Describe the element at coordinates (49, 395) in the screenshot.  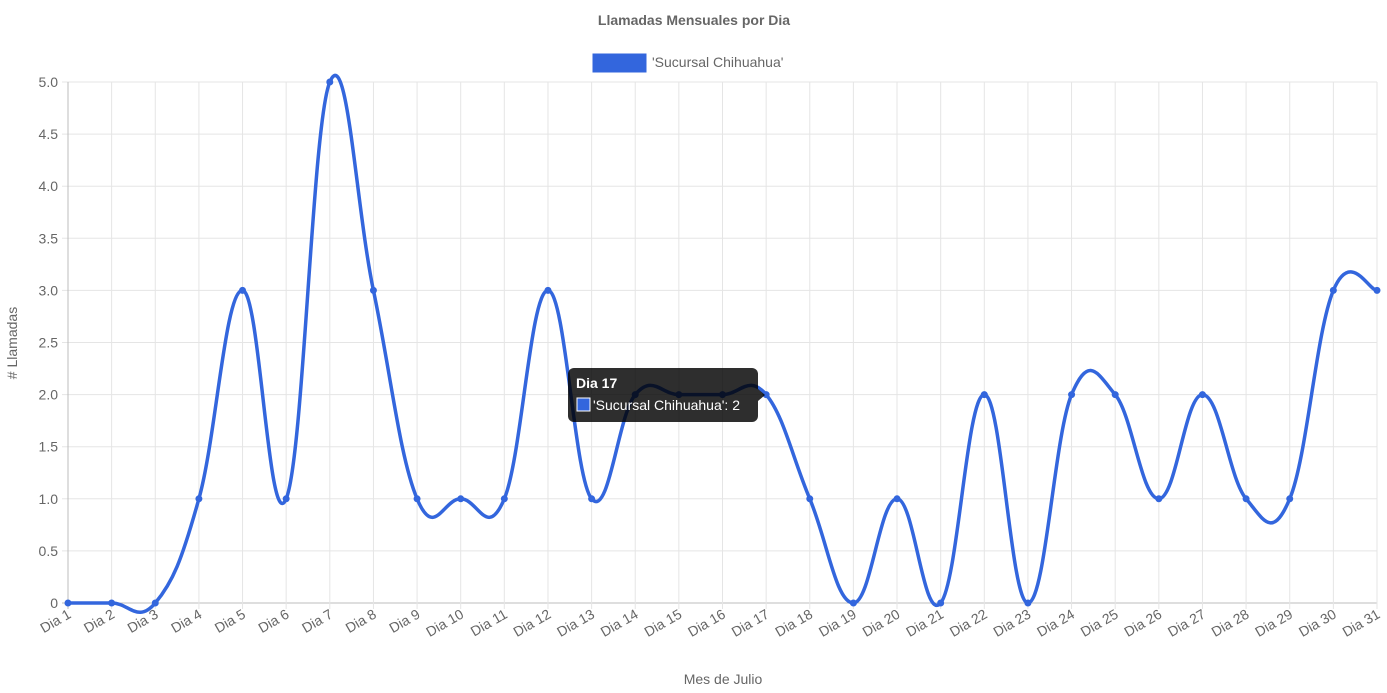
I see `y-tick-label: 2.0` at that location.